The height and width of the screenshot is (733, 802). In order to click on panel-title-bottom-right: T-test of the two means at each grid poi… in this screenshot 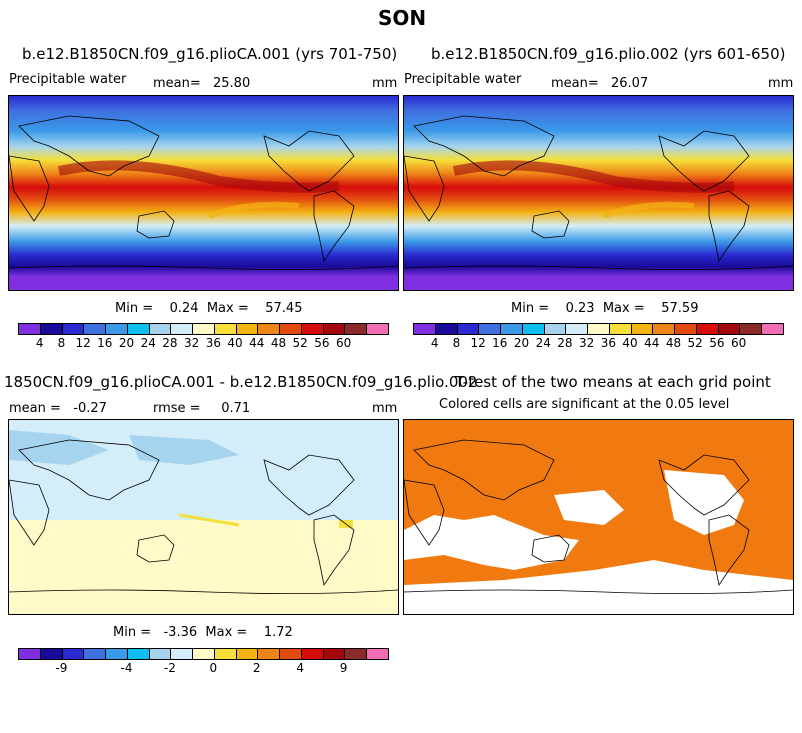, I will do `click(613, 382)`.